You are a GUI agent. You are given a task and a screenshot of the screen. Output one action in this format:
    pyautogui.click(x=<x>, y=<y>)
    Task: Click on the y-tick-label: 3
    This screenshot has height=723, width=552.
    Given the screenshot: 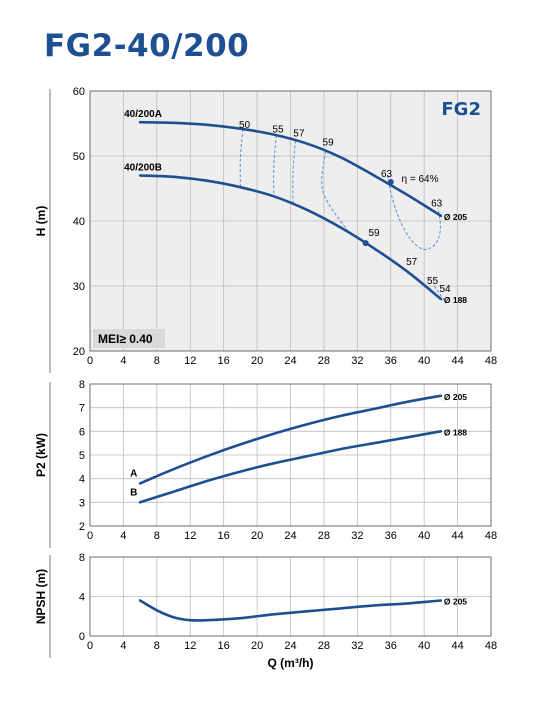 What is the action you would take?
    pyautogui.click(x=82, y=503)
    